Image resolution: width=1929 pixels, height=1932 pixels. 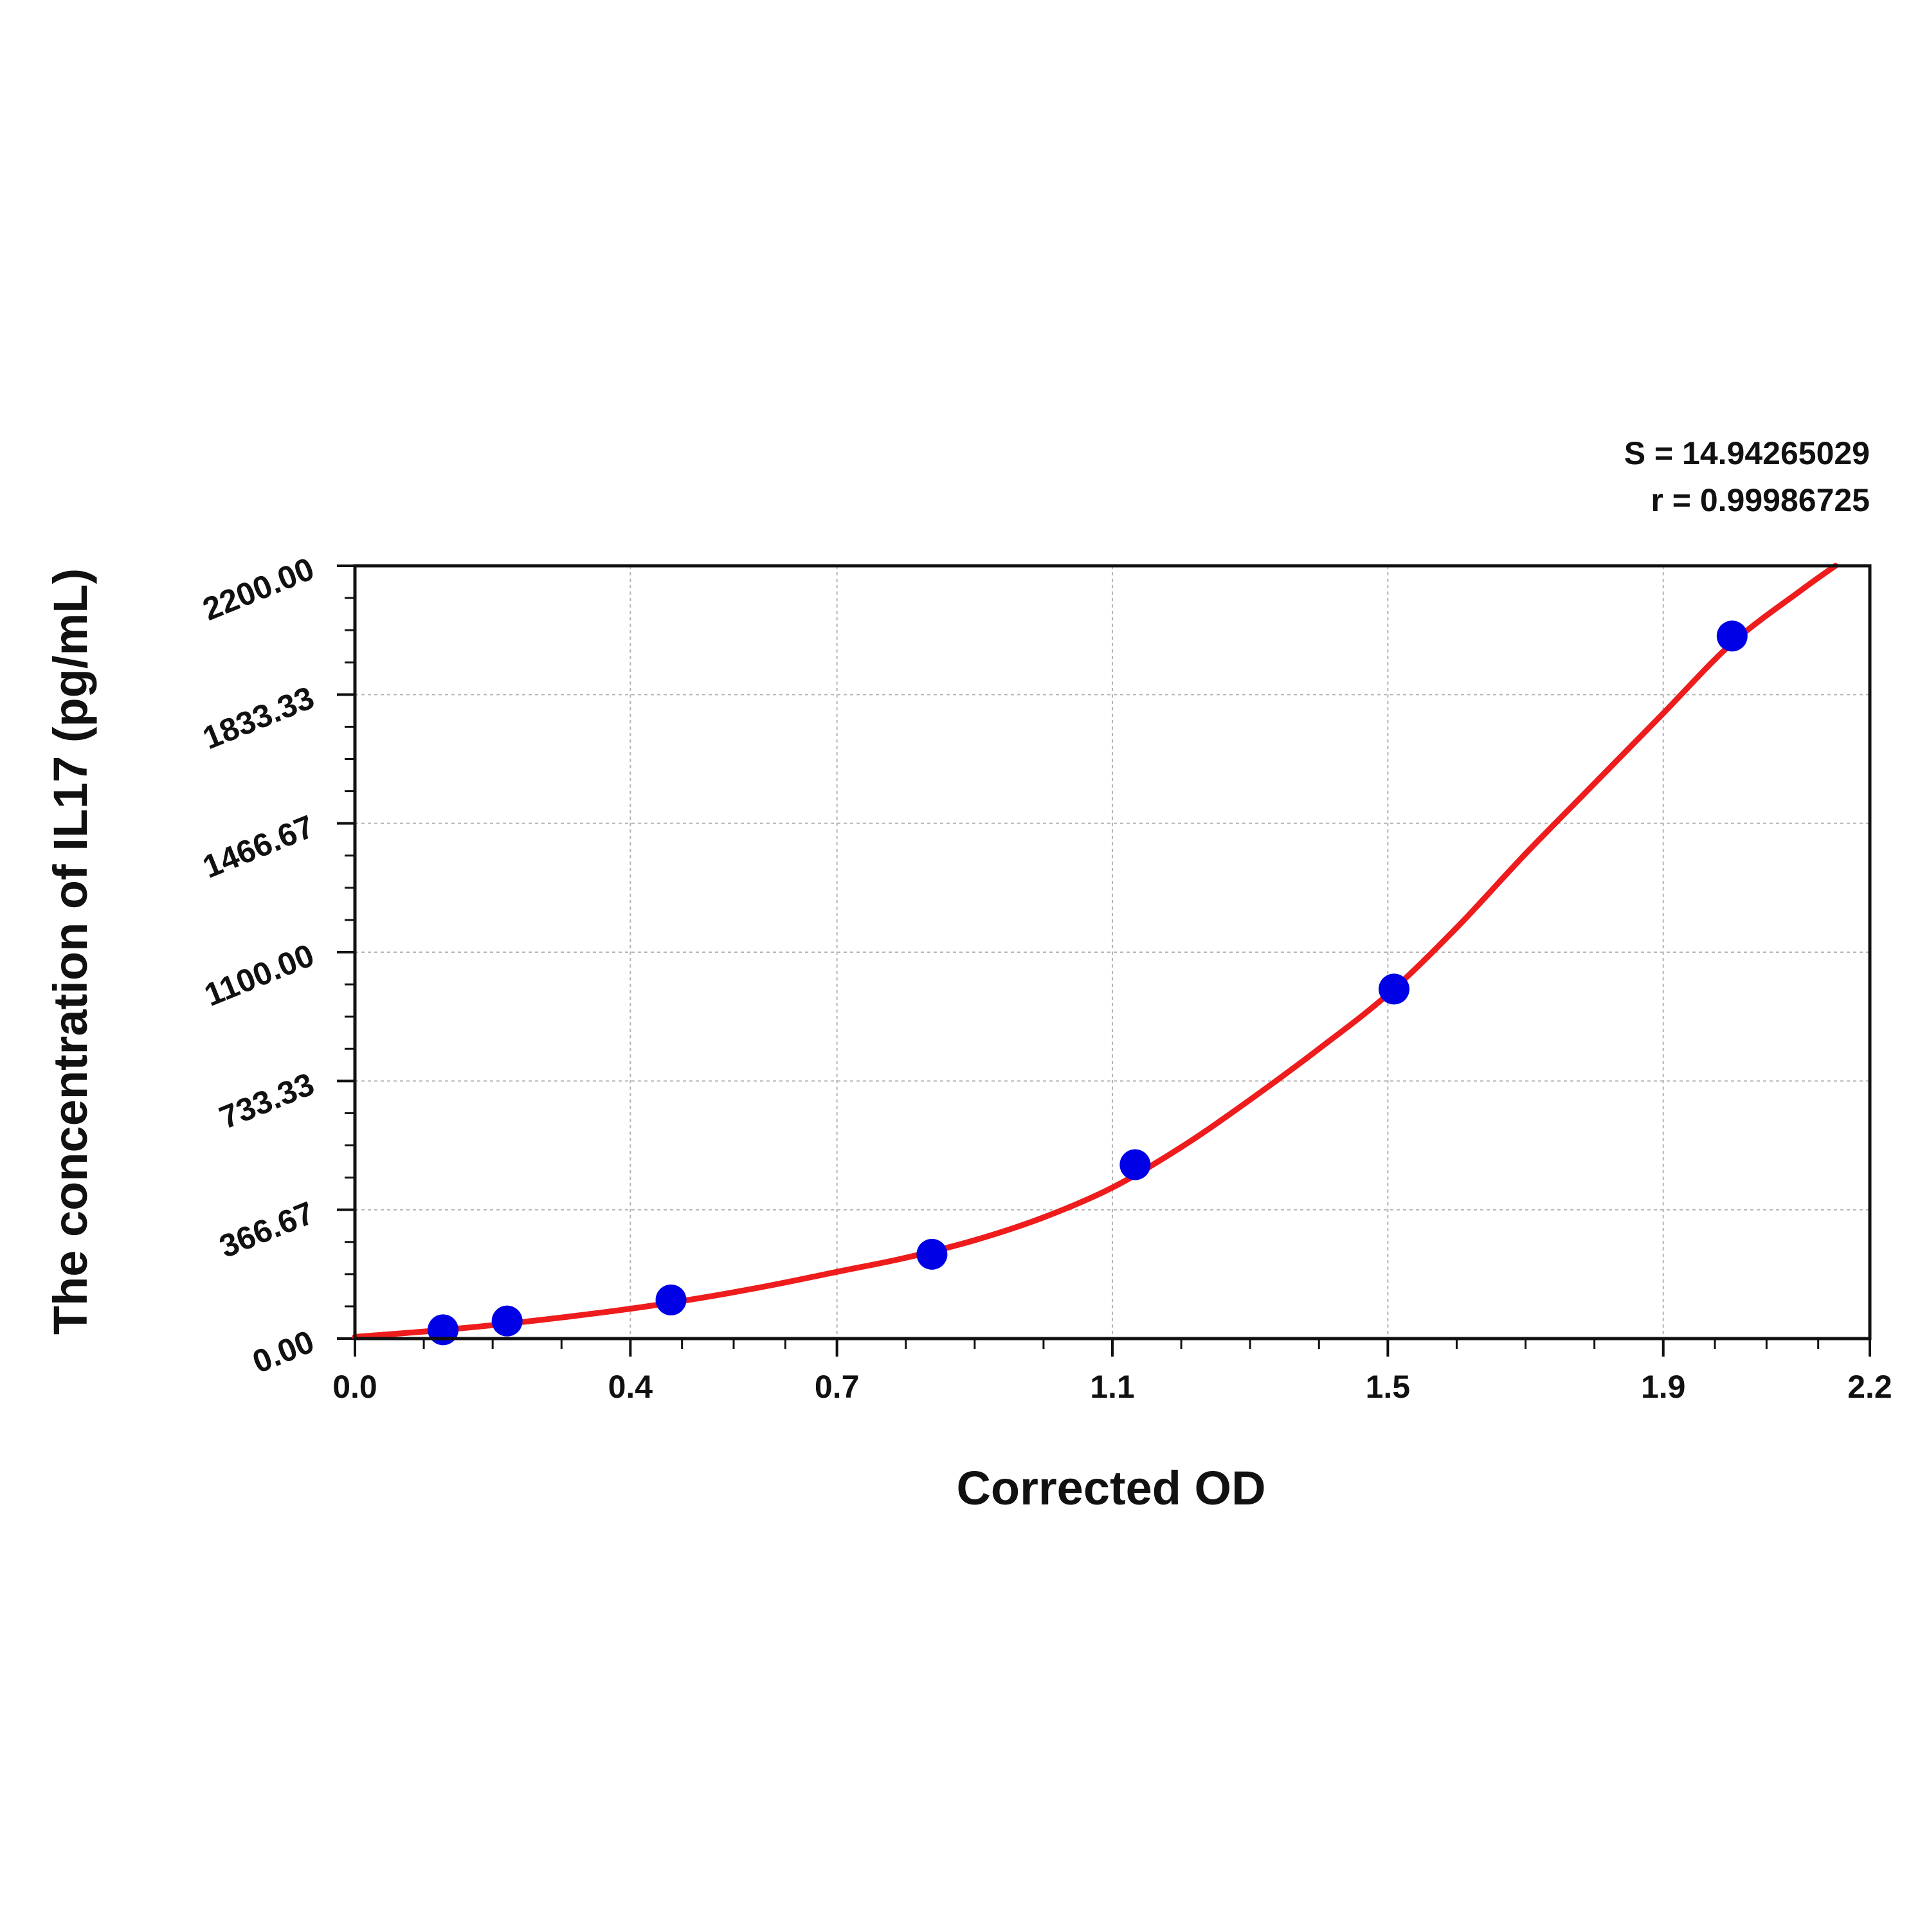 What do you see at coordinates (837, 1387) in the screenshot?
I see `x-tick-label: 0.7` at bounding box center [837, 1387].